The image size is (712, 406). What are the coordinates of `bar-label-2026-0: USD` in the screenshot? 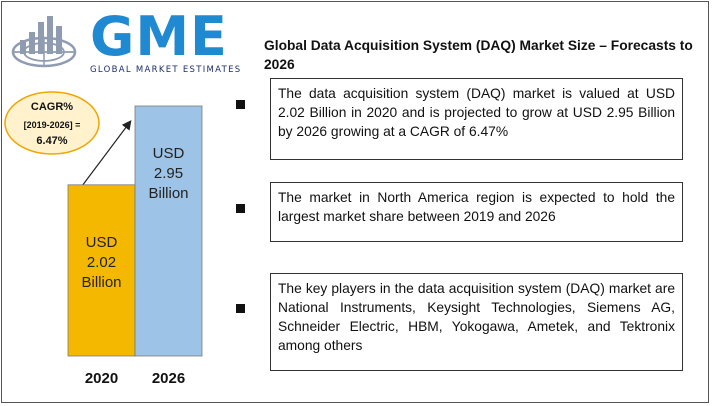 It's located at (169, 153).